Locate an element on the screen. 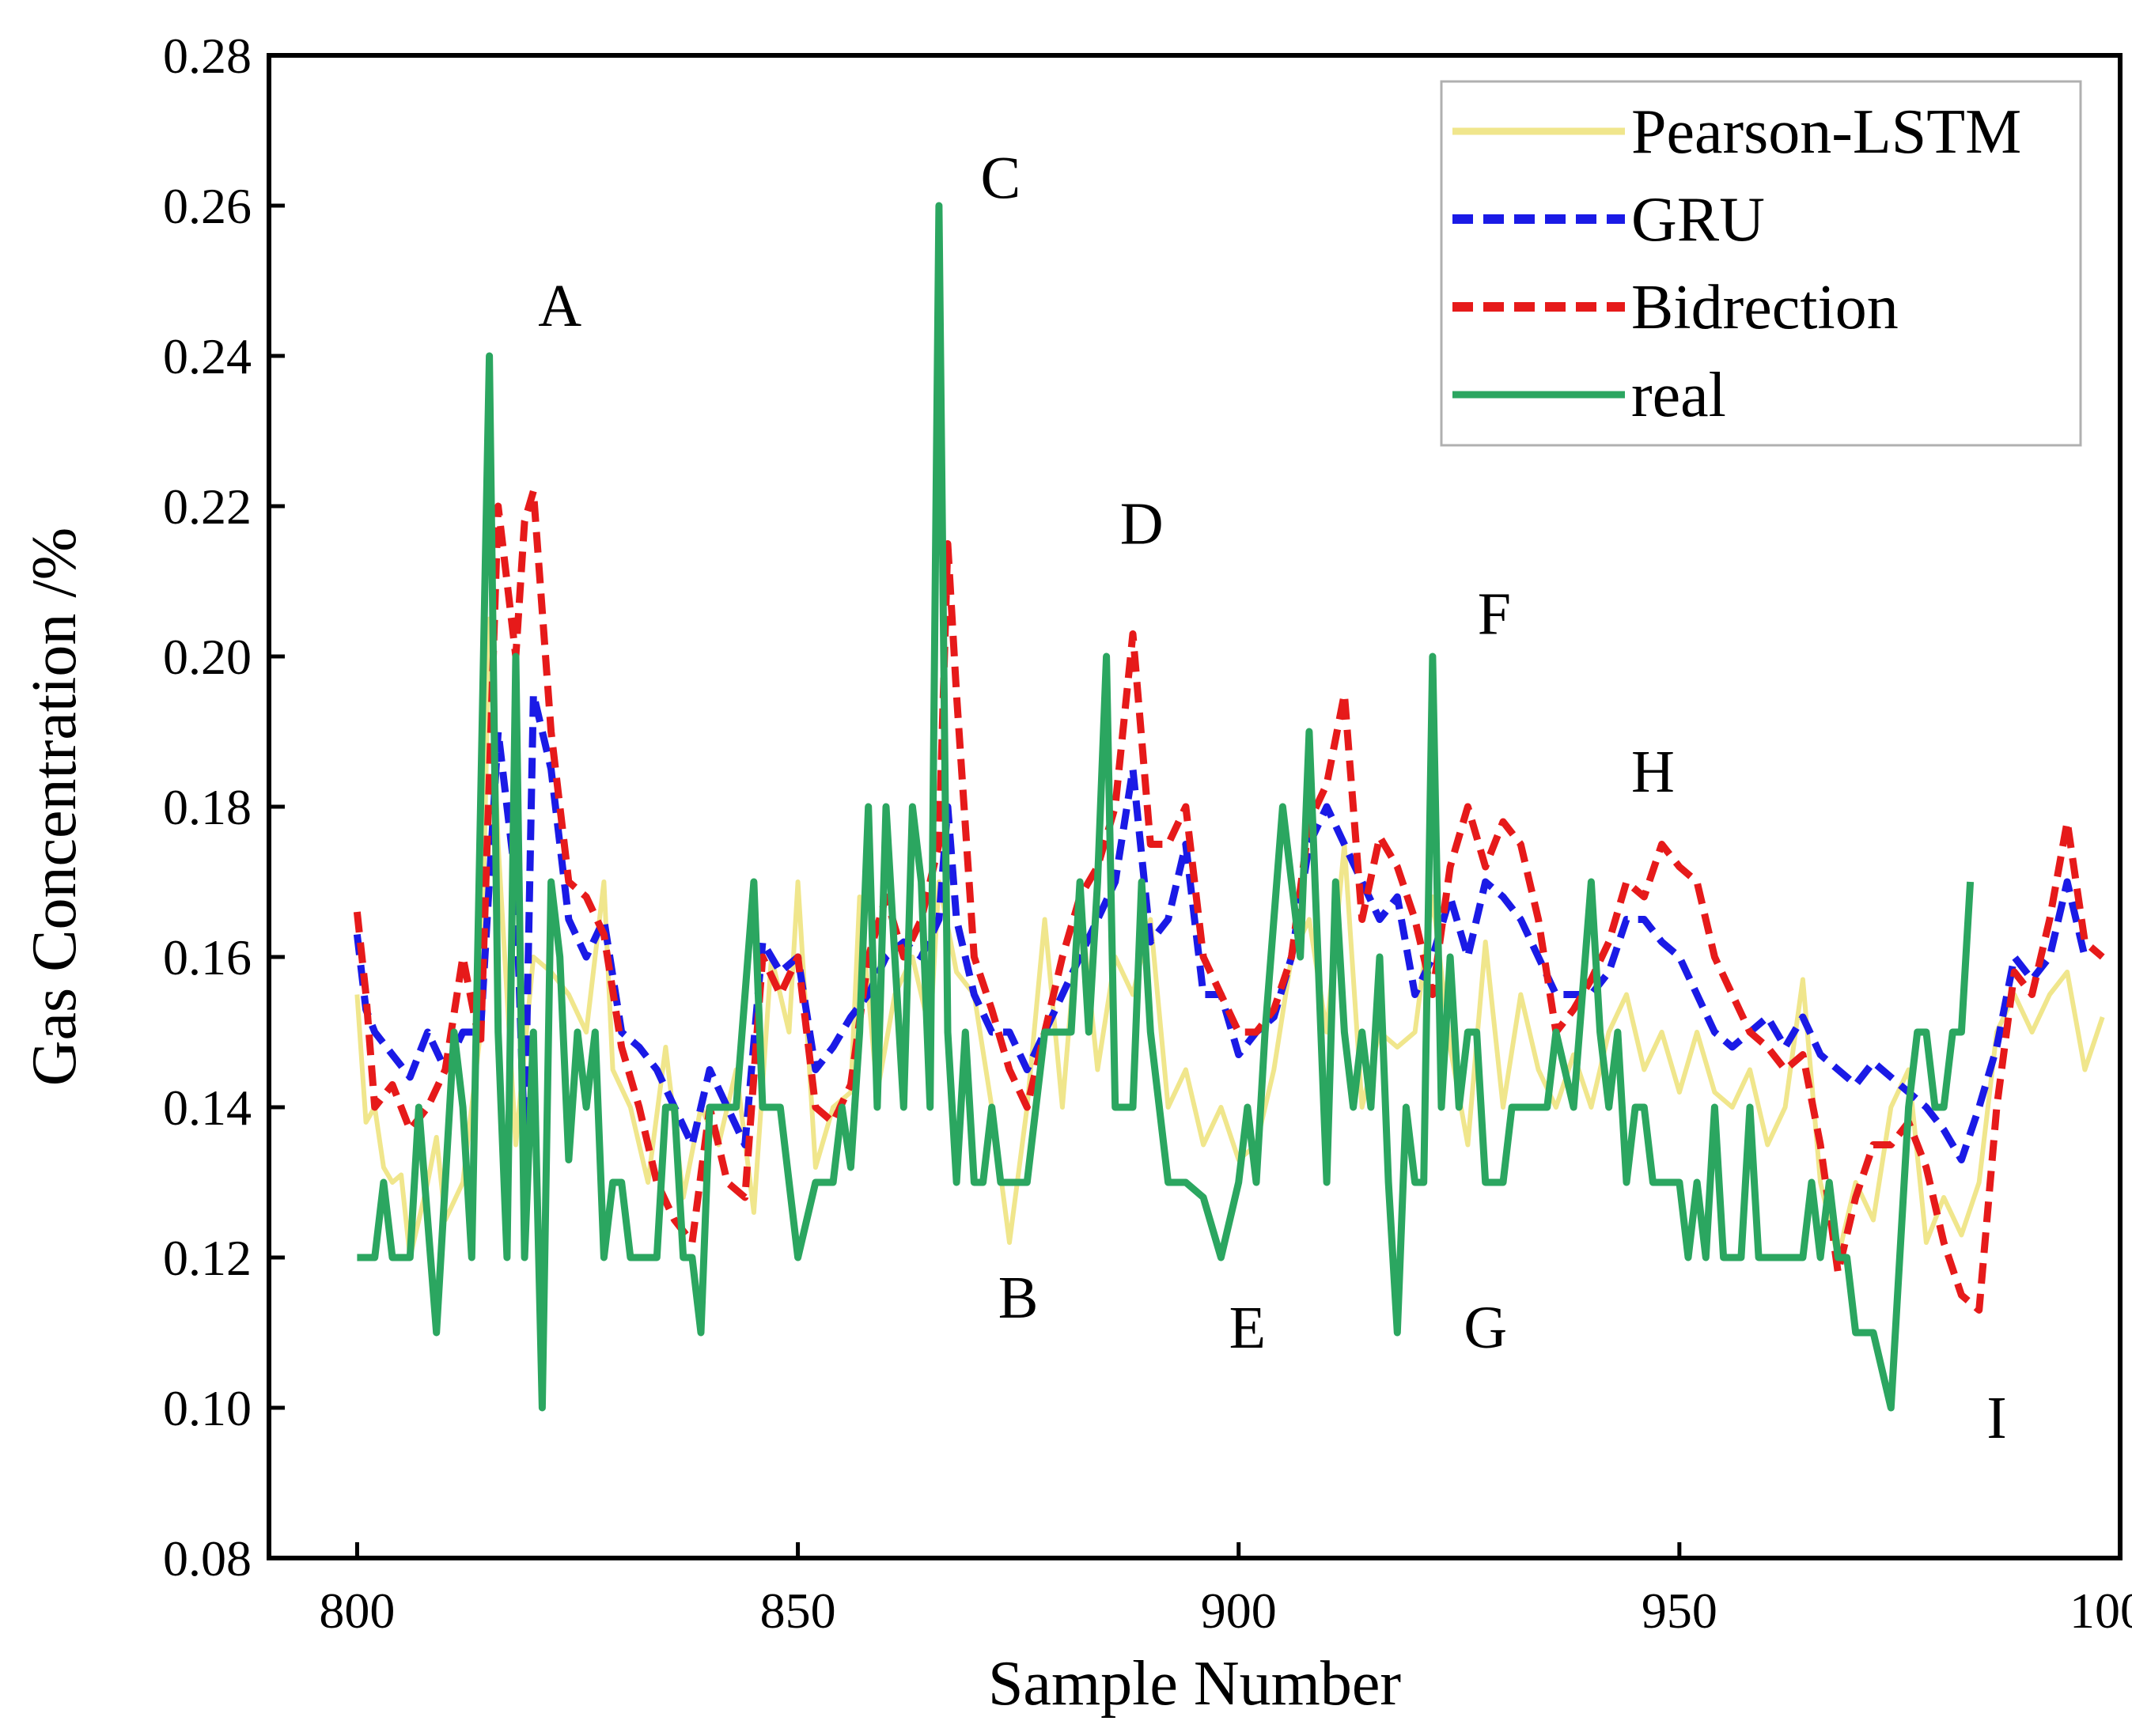 The image size is (2132, 1736). y-tick-label: 0.08 is located at coordinates (207, 1559).